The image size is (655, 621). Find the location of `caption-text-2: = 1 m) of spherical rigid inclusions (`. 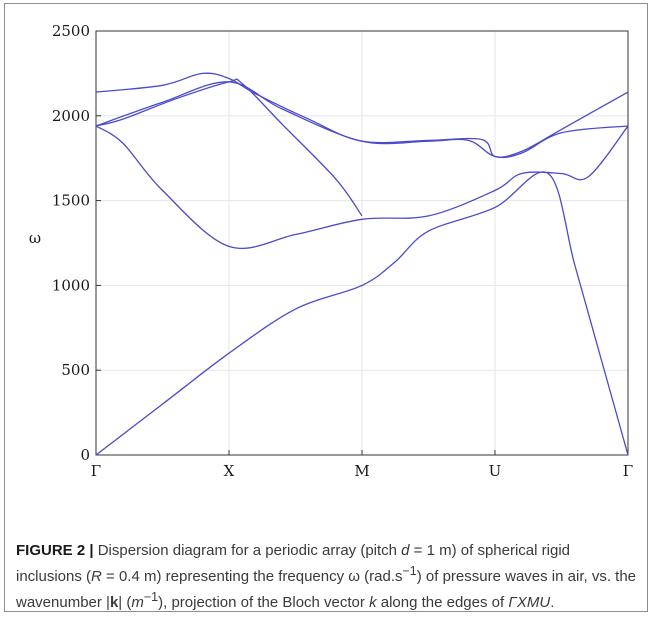

caption-text-2: = 1 m) of spherical rigid inclusions ( is located at coordinates (293, 563).